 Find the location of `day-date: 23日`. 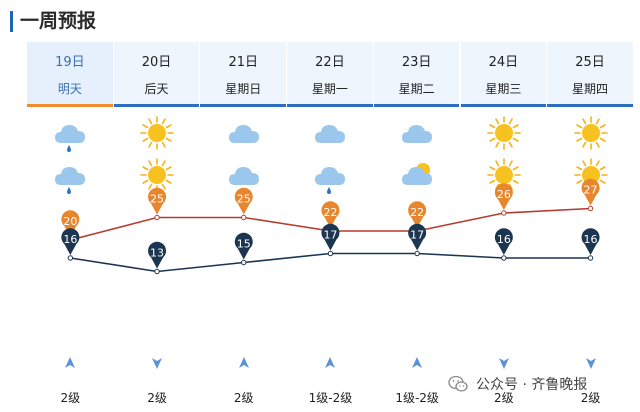

day-date: 23日 is located at coordinates (416, 62).